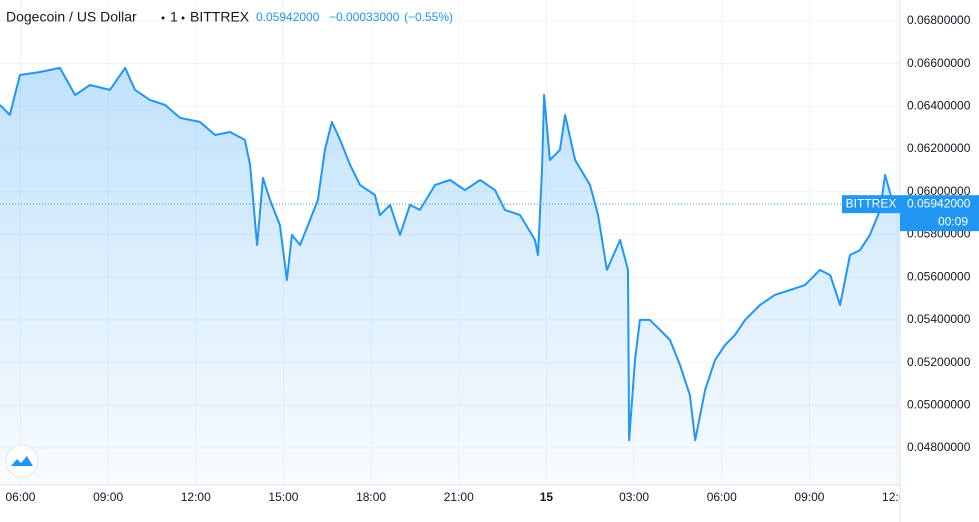 The image size is (979, 522). What do you see at coordinates (939, 203) in the screenshot?
I see `price-tag-label: 0.05942000` at bounding box center [939, 203].